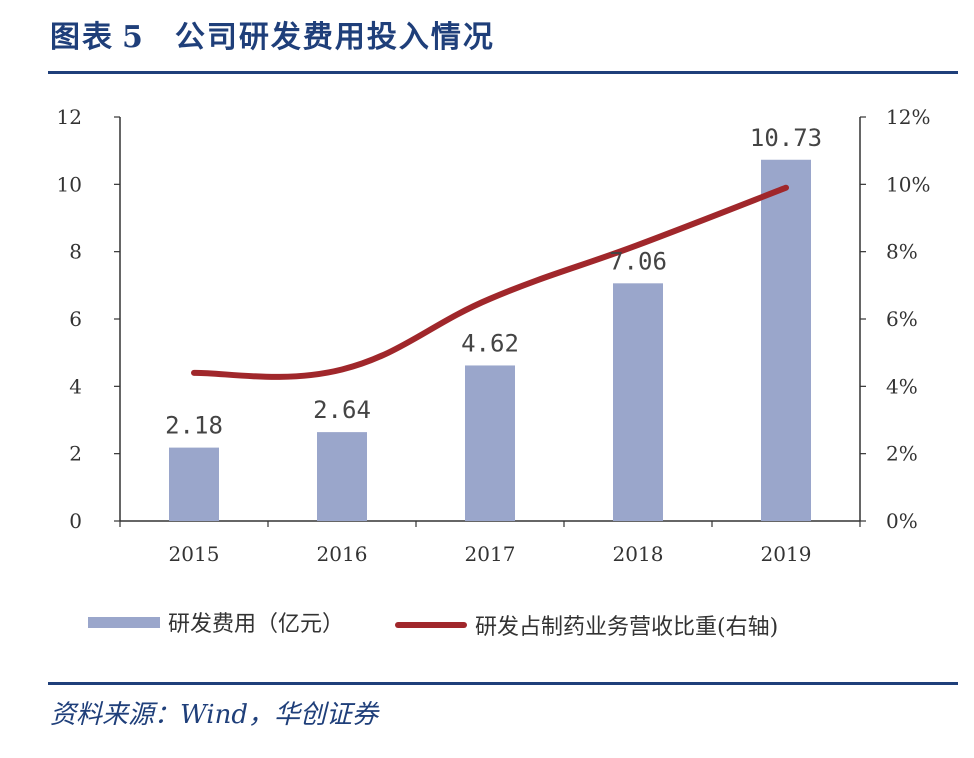  I want to click on legend: 研发费用（亿元） 研发占制药业务营收比重(右轴), so click(455, 623).